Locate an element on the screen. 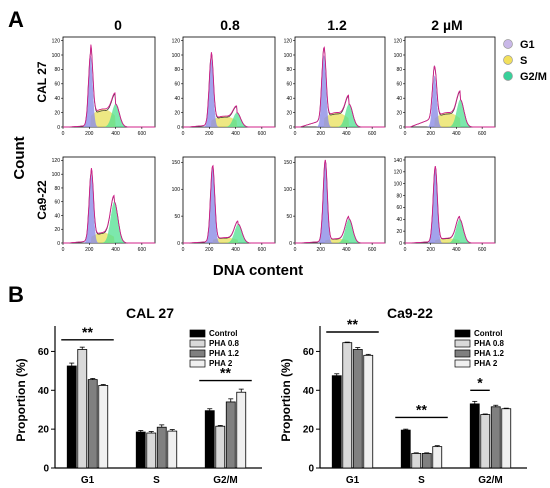 The width and height of the screenshot is (550, 488). bar-y-tick-label: 40 is located at coordinates (44, 391).